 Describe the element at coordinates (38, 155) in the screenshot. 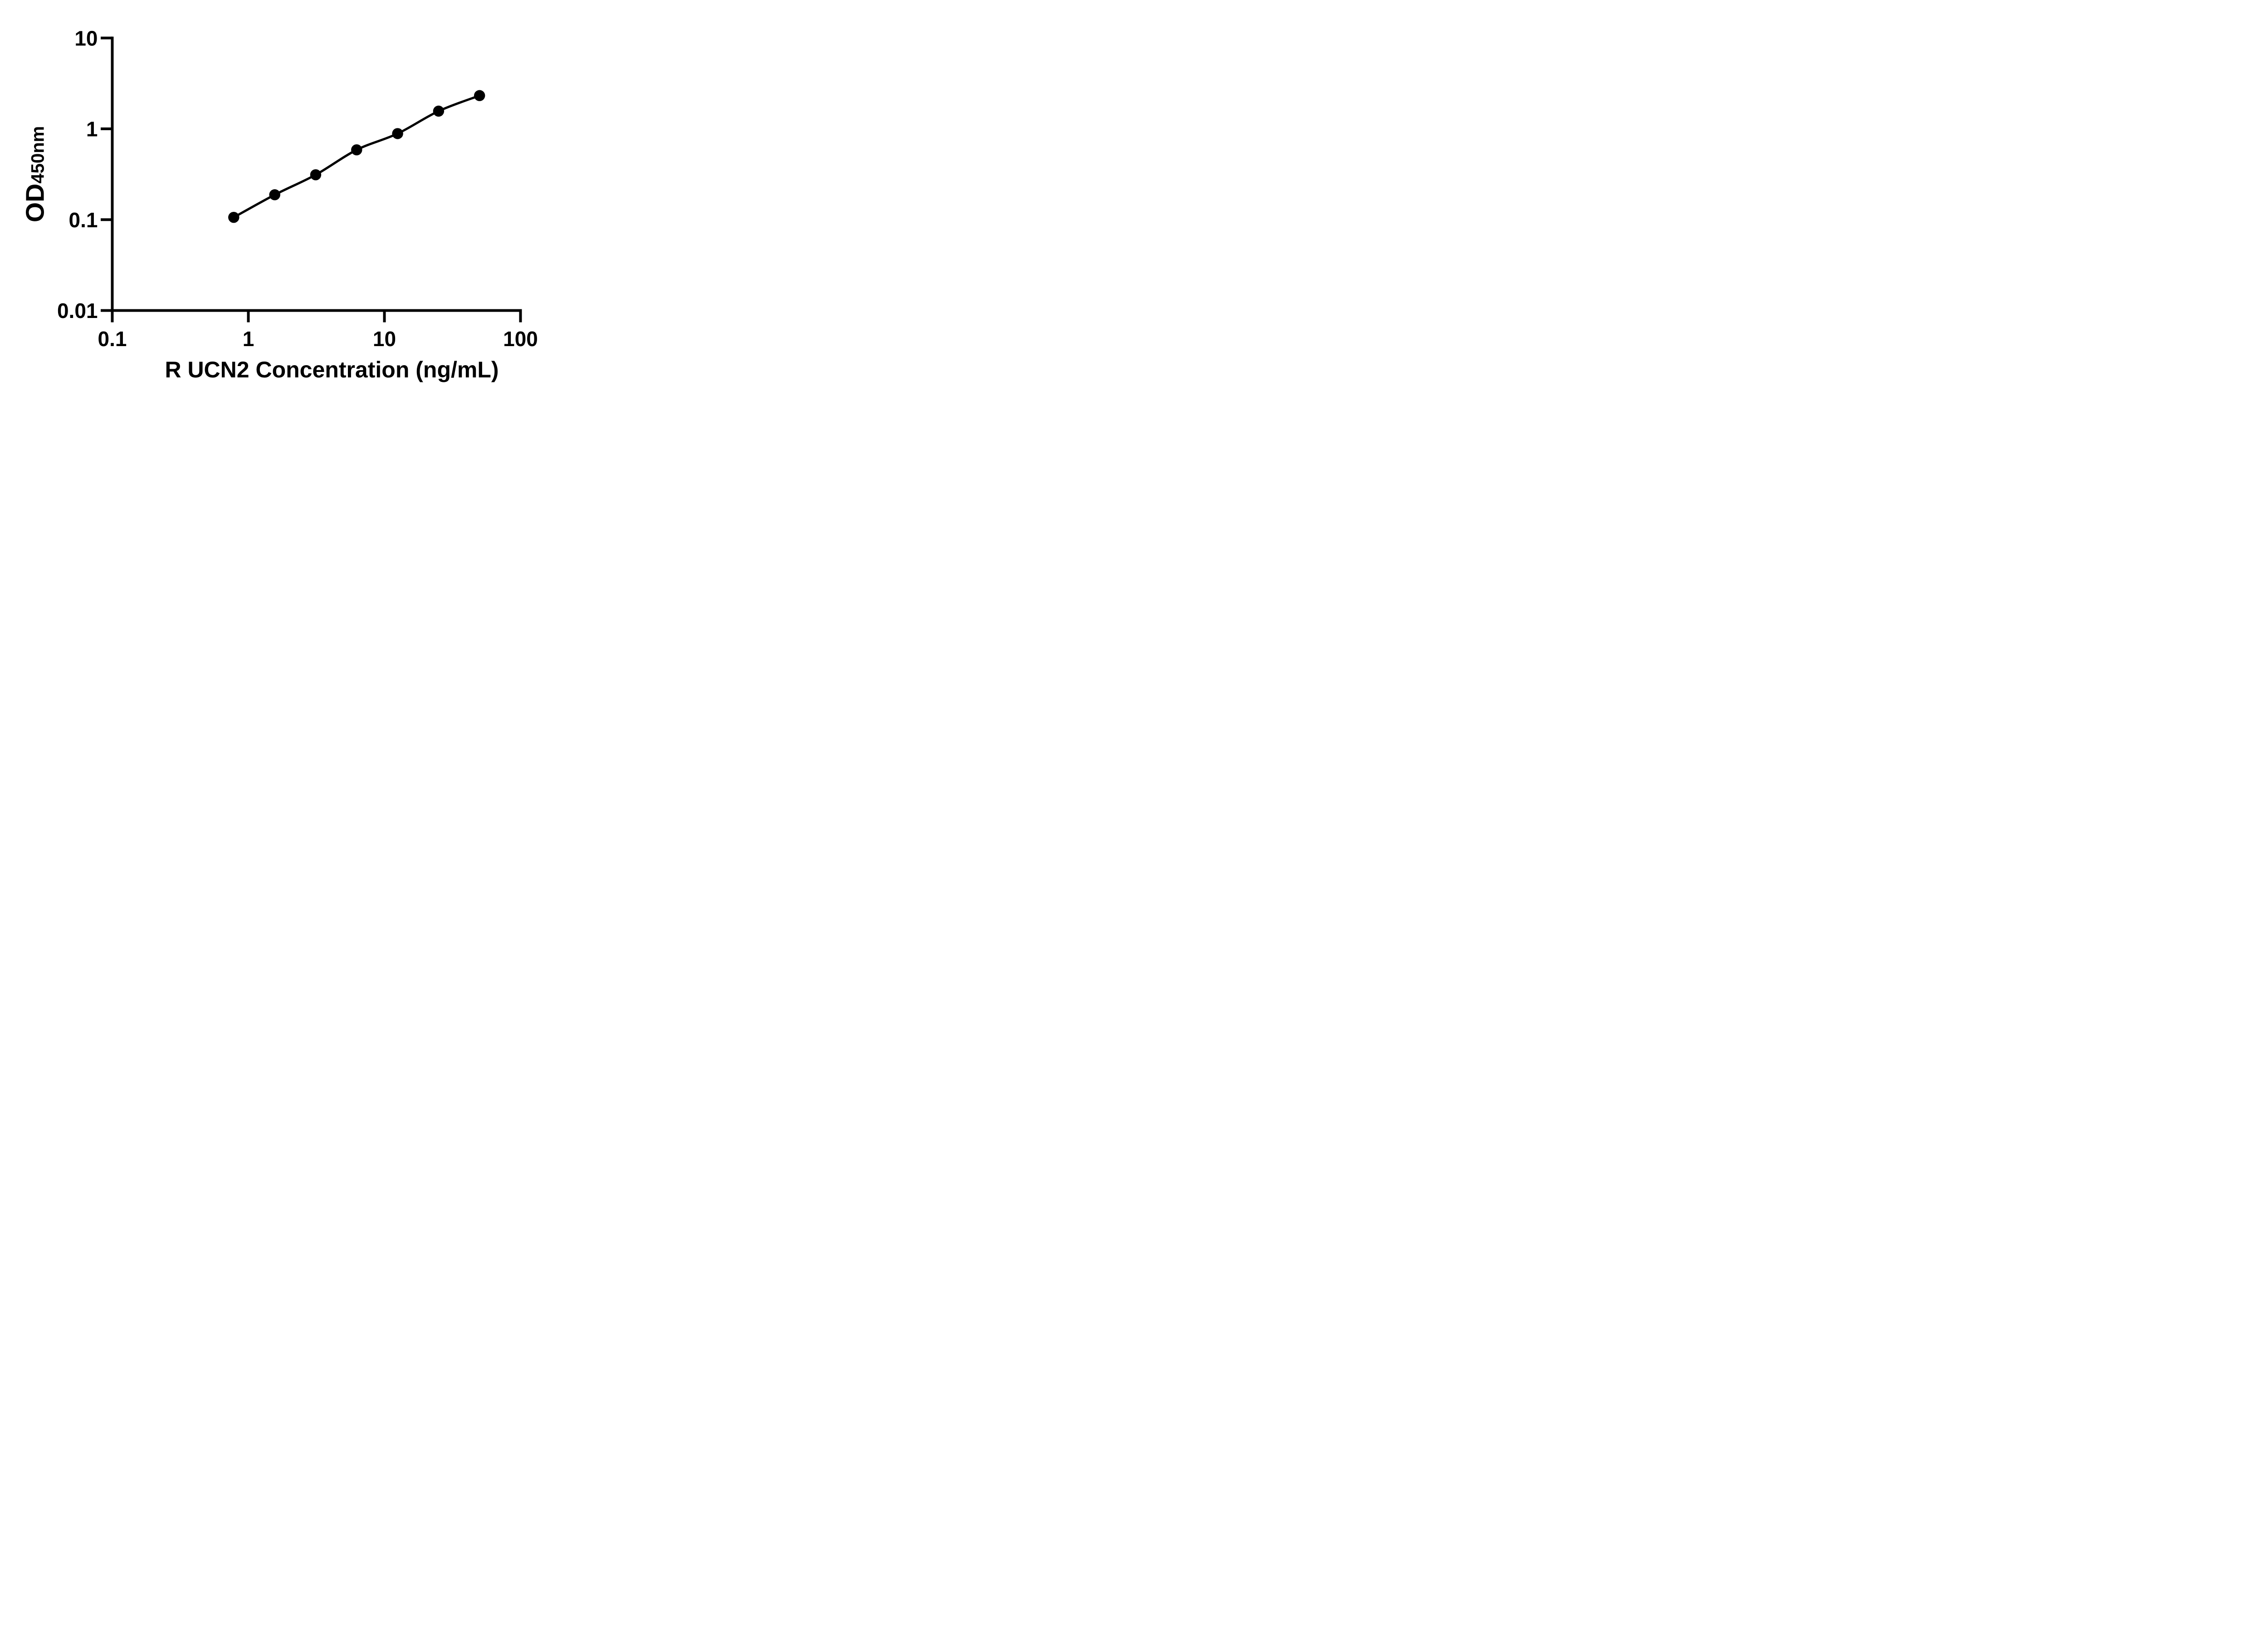

I see `y-axis-title-sub: 450nm` at that location.